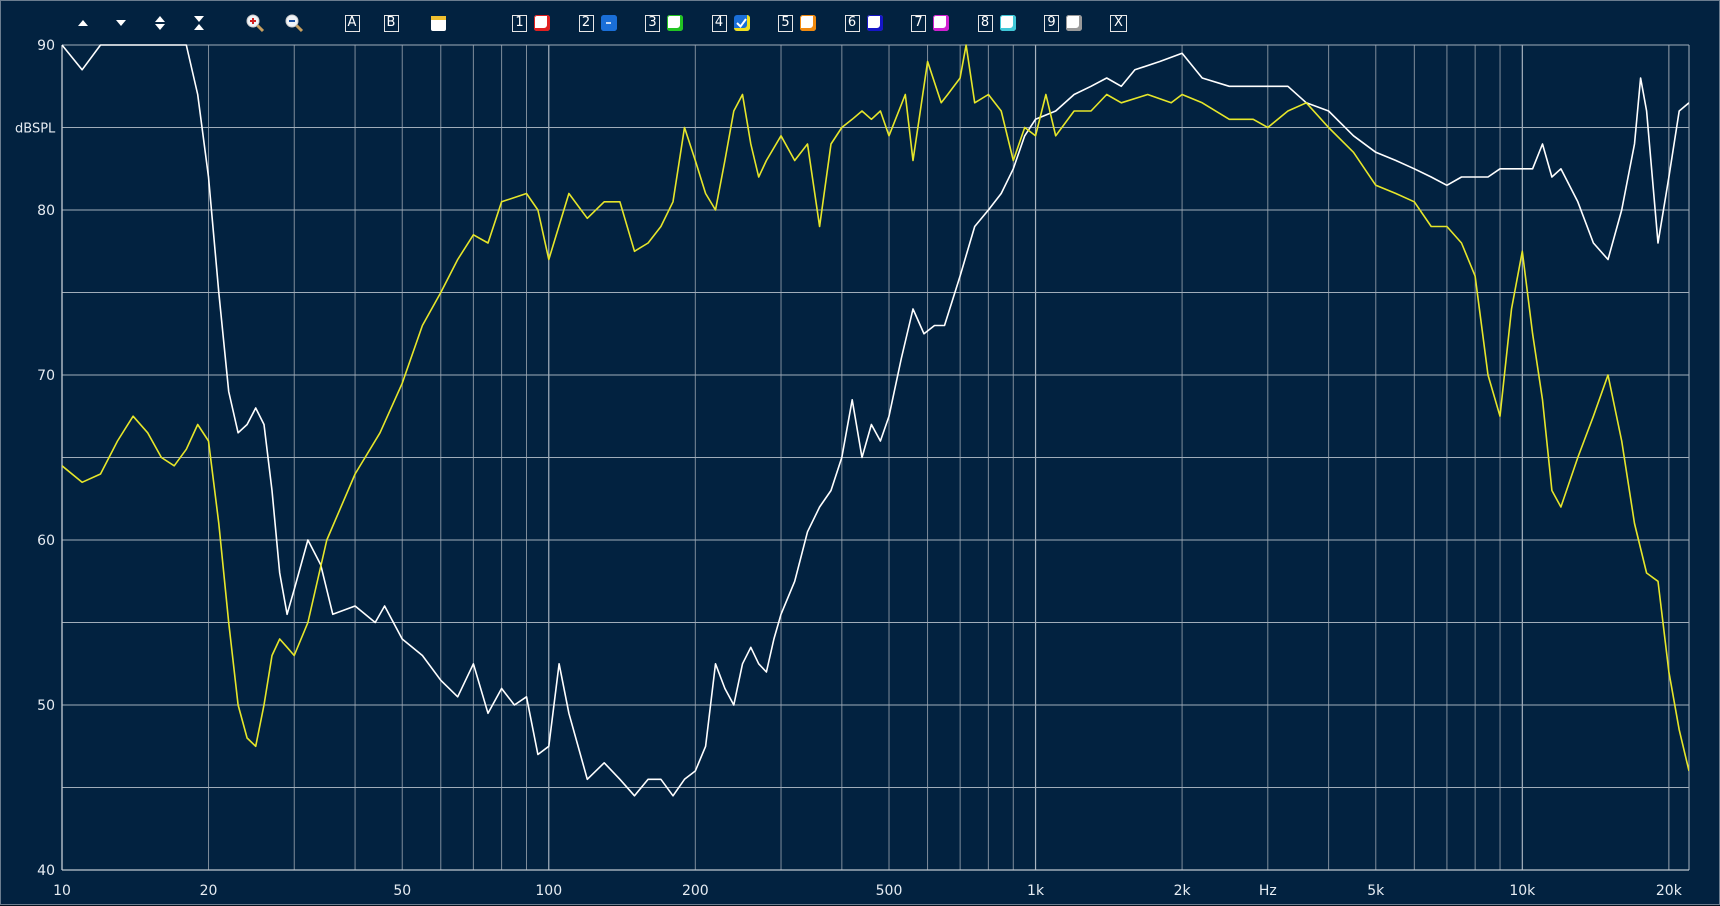  Describe the element at coordinates (255, 23) in the screenshot. I see `zoom-in-icon` at that location.